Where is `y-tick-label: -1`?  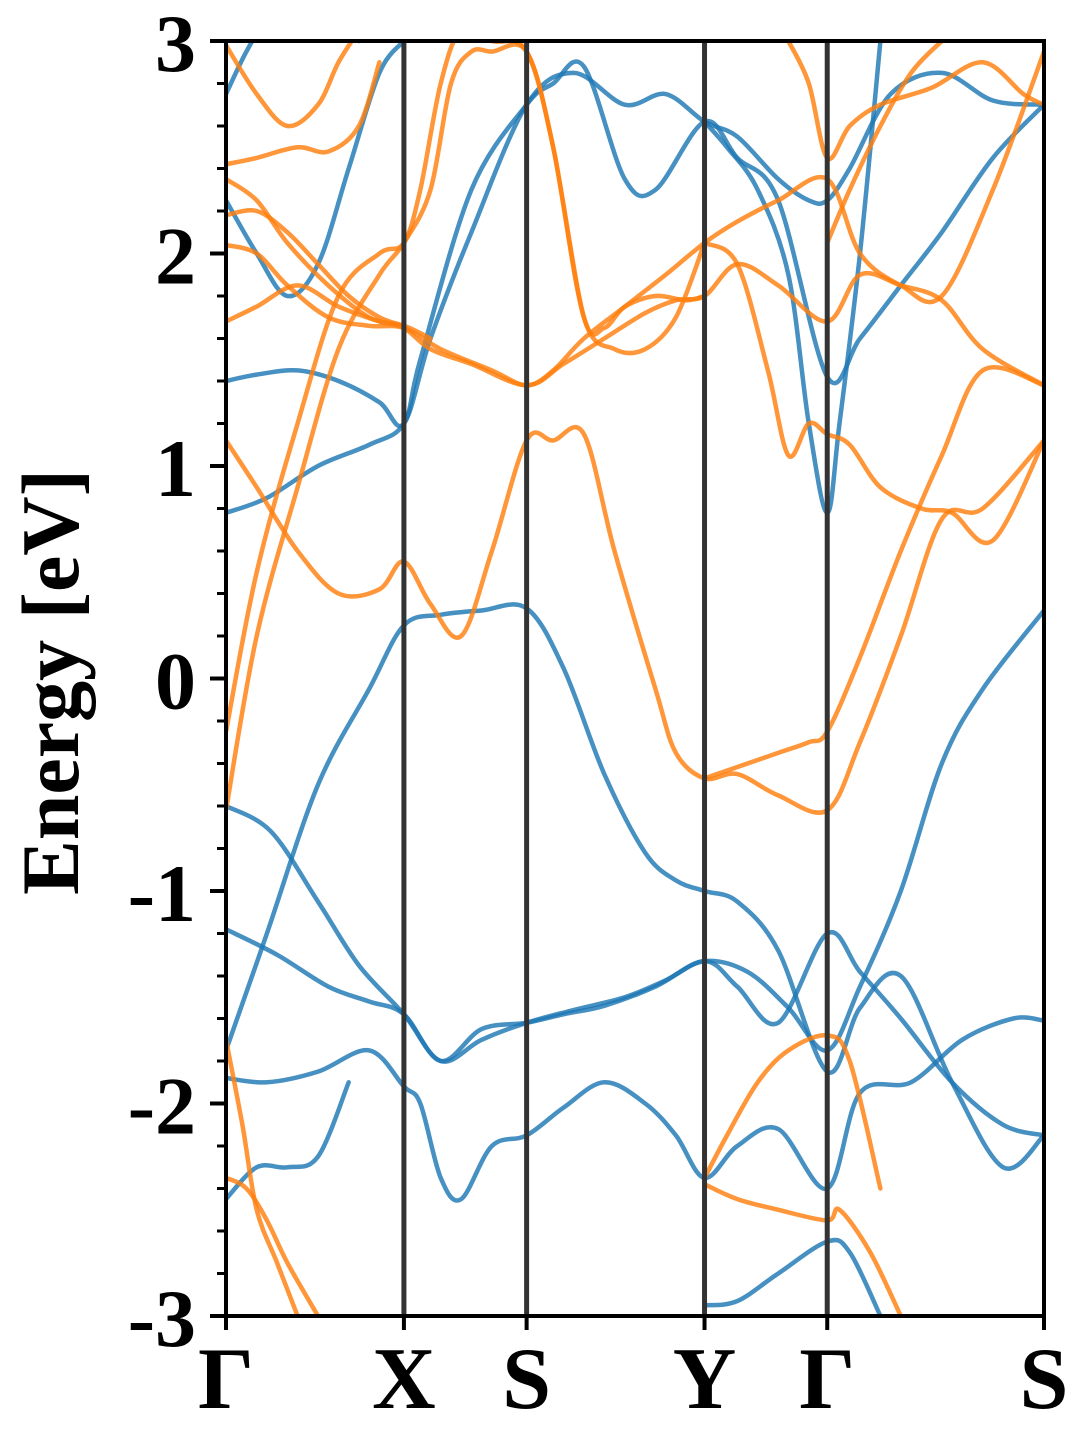
y-tick-label: -1 is located at coordinates (162, 893).